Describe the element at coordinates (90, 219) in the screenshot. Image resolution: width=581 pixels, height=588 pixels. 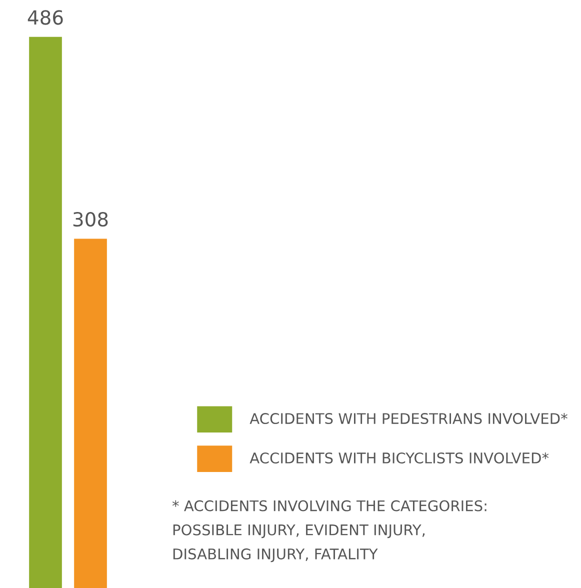
I see `data-label: 308` at that location.